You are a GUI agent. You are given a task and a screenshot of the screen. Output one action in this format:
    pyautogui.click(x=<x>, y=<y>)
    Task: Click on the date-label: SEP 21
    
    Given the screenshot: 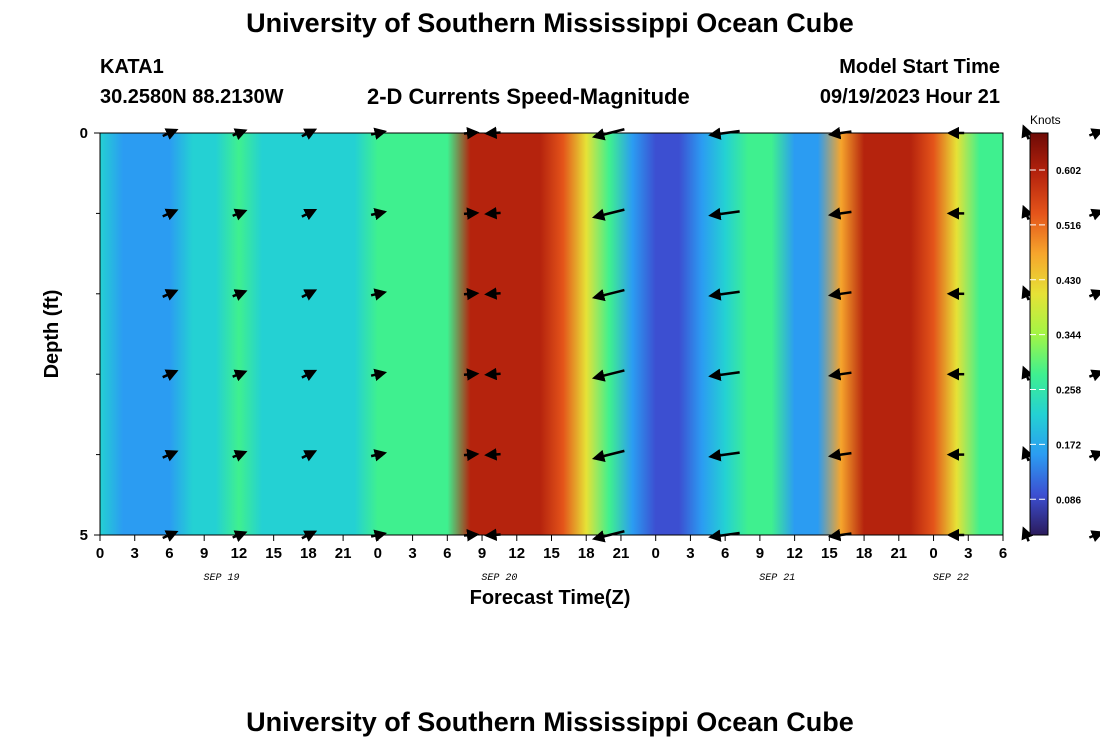 What is the action you would take?
    pyautogui.click(x=777, y=578)
    